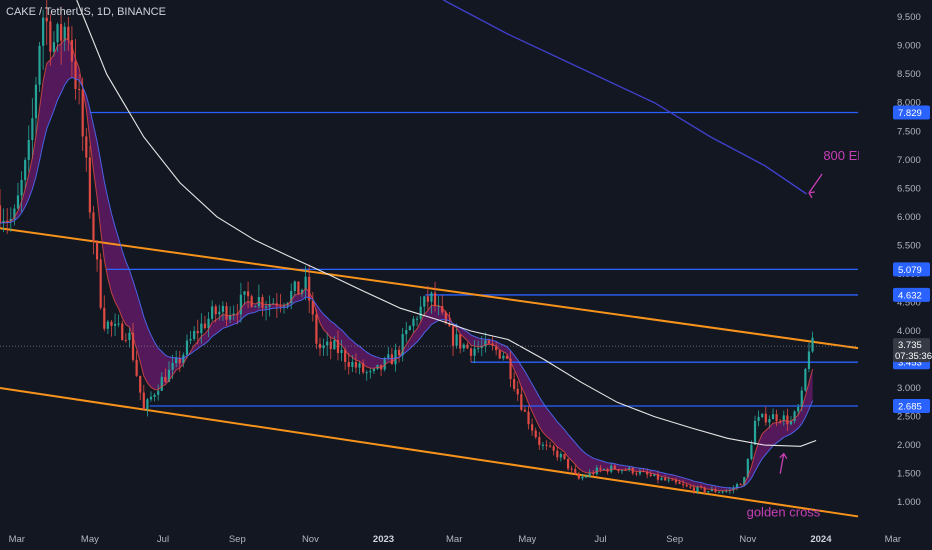  What do you see at coordinates (86, 12) in the screenshot?
I see `chart-title: CAKE / TetherUS, 1D, BINANCE` at bounding box center [86, 12].